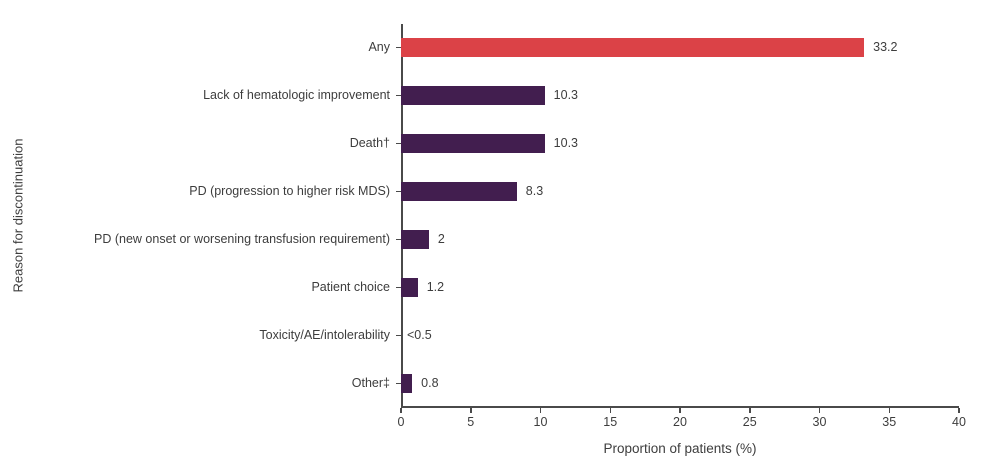 The height and width of the screenshot is (475, 1000). I want to click on category-label: Lack of hematologic improvement, so click(296, 95).